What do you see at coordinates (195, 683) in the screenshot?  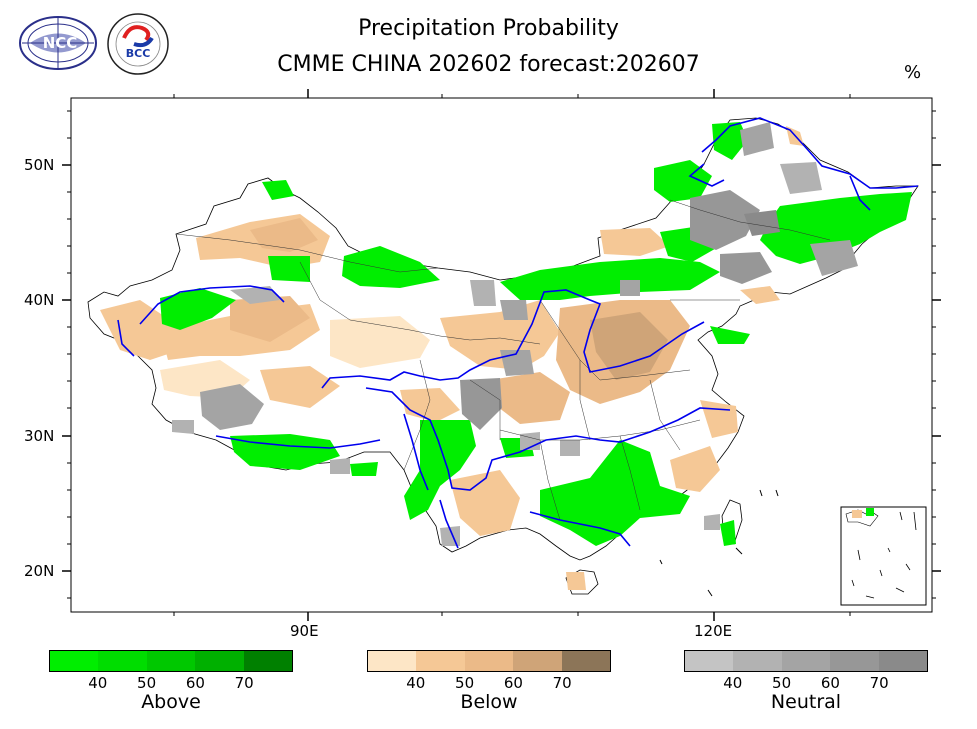 I see `legend-above-tick: 60` at bounding box center [195, 683].